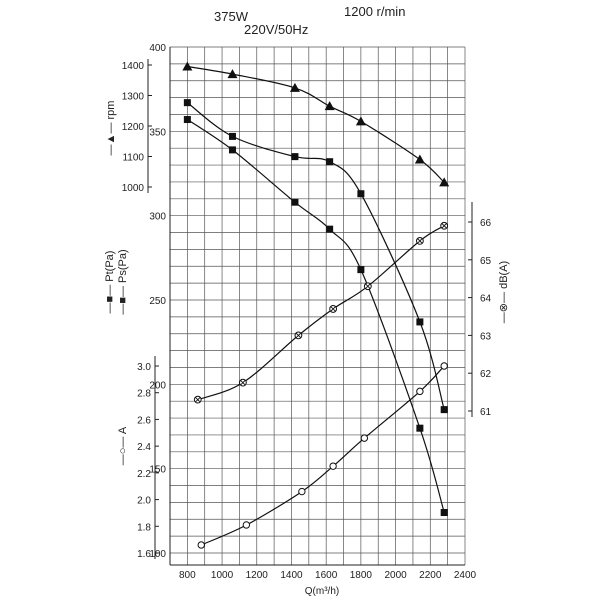 The image size is (600, 600). I want to click on rpm-tick-label: 1100, so click(133, 158).